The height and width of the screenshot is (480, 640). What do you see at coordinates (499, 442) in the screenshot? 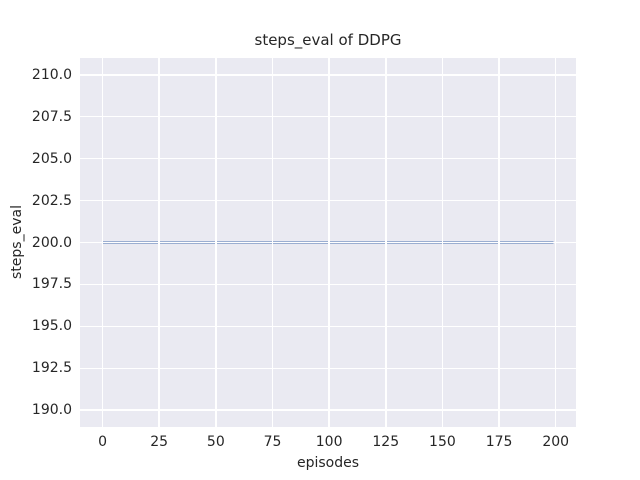
I see `x-tick-label: 175` at bounding box center [499, 442].